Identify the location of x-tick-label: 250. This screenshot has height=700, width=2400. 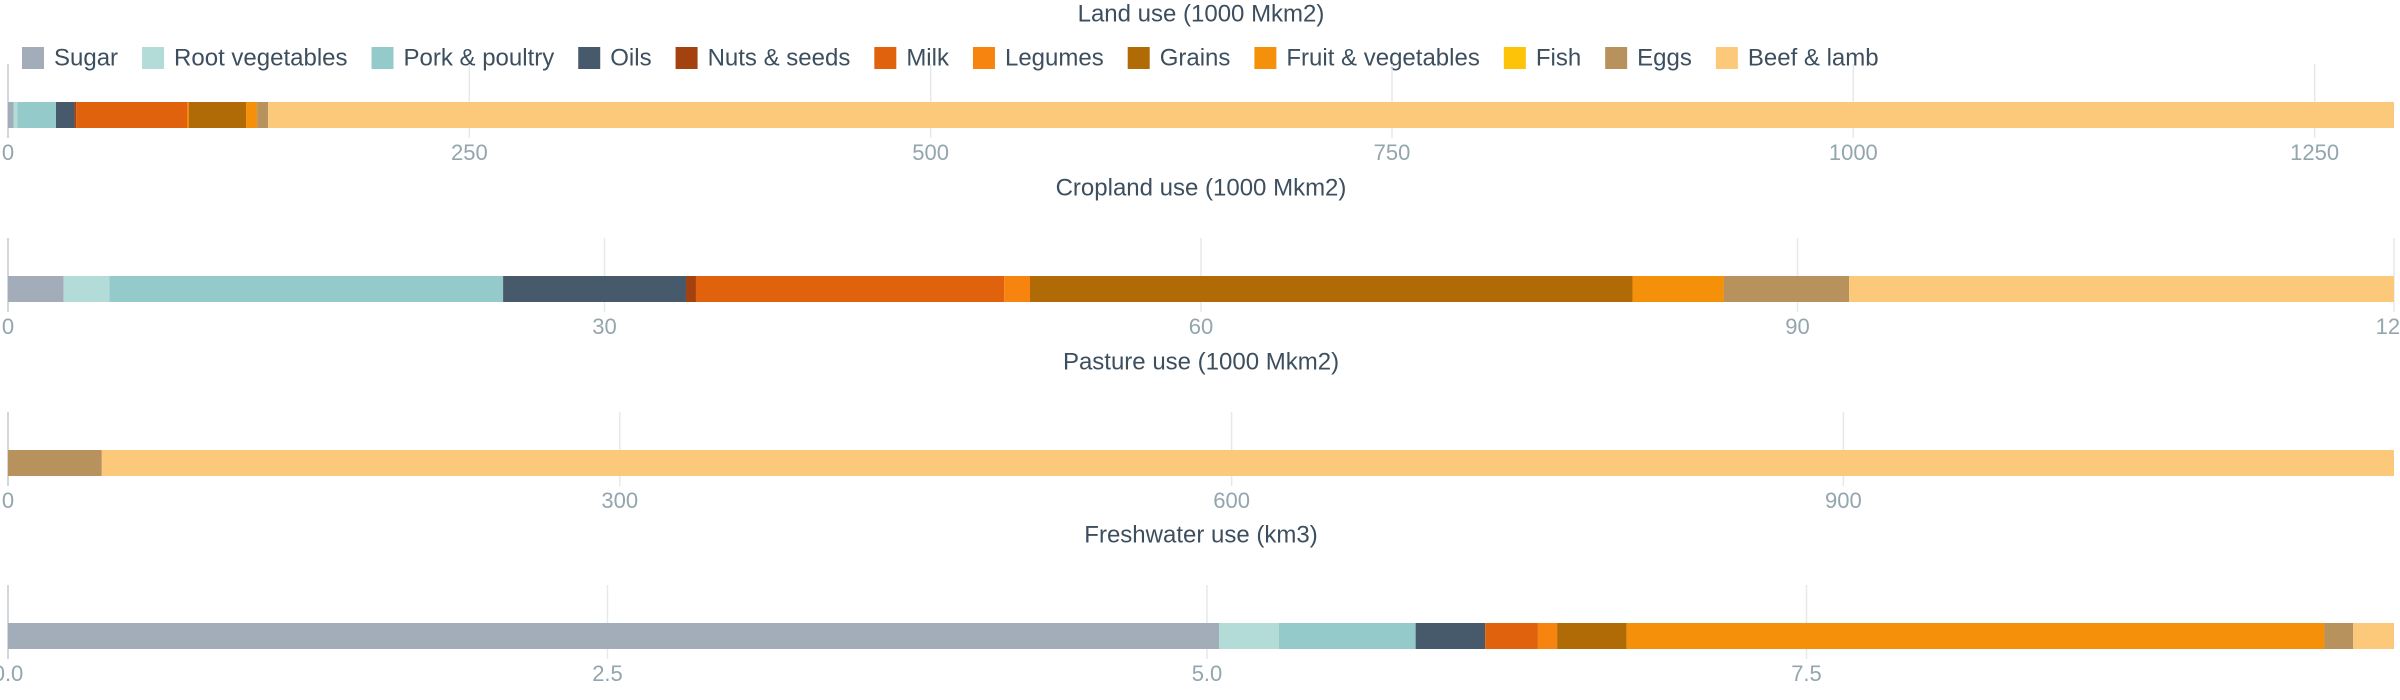
(469, 152).